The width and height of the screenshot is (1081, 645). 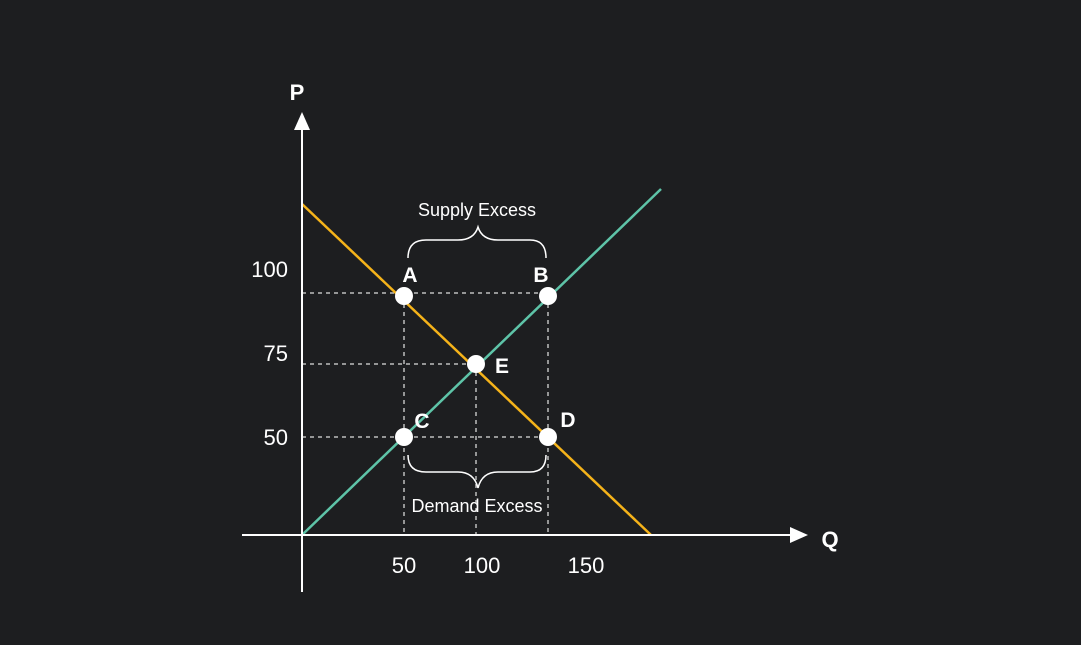 I want to click on point-e-marker, so click(x=476, y=364).